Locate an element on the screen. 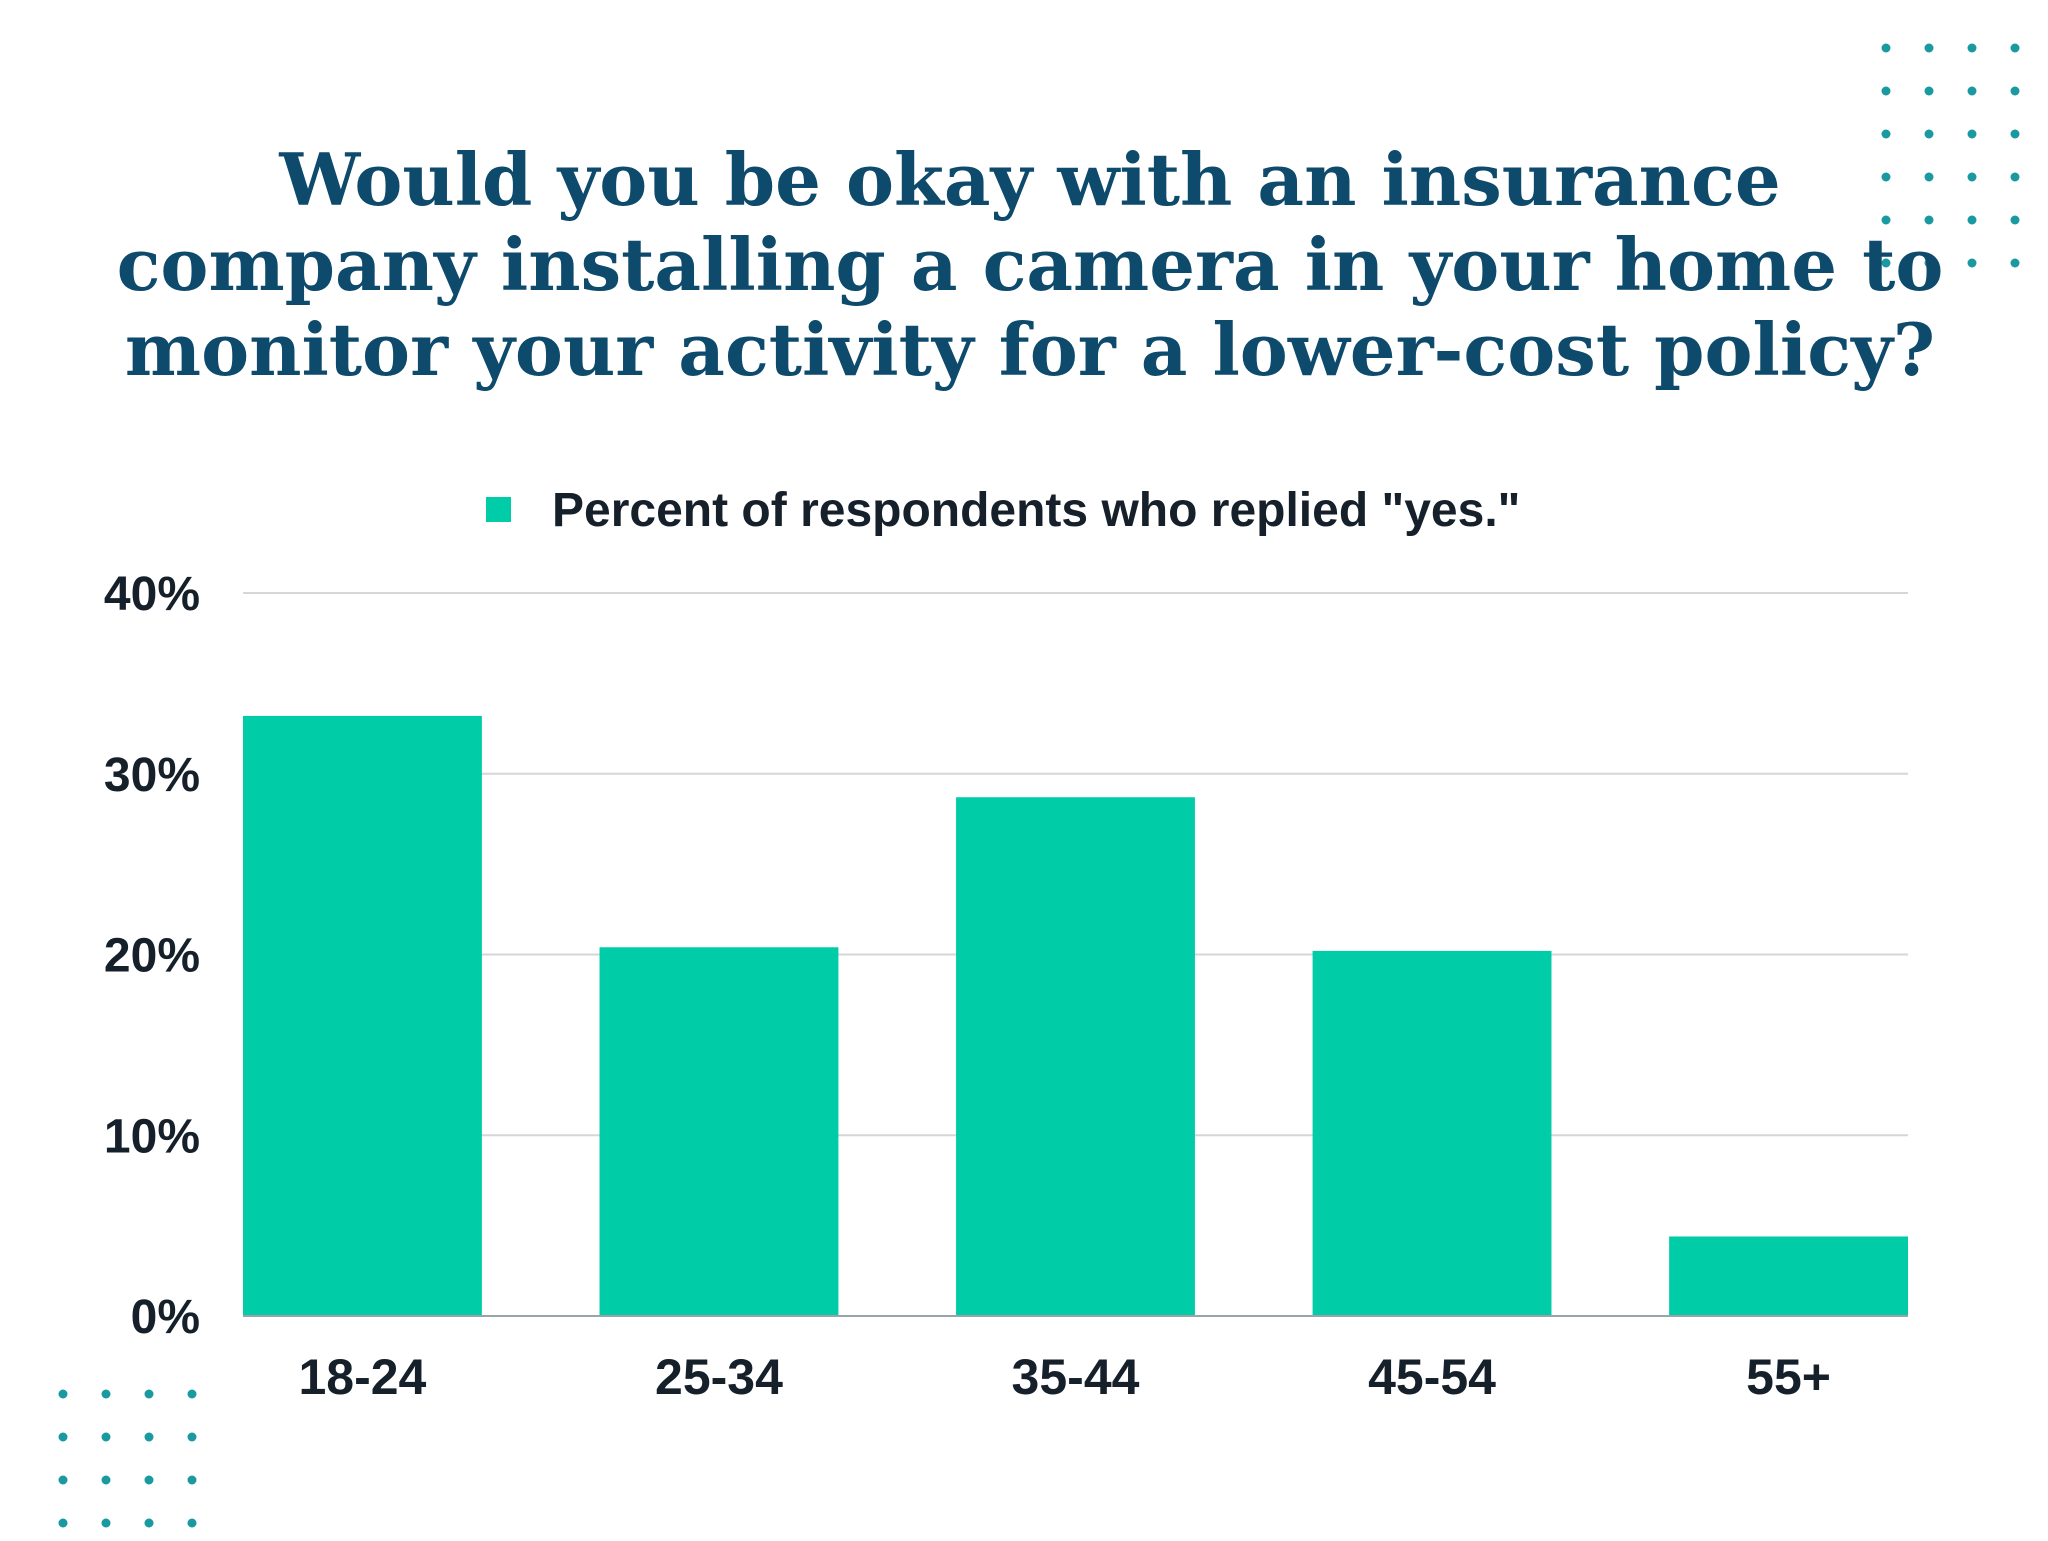  x-category-label: 18-24 is located at coordinates (362, 1377).